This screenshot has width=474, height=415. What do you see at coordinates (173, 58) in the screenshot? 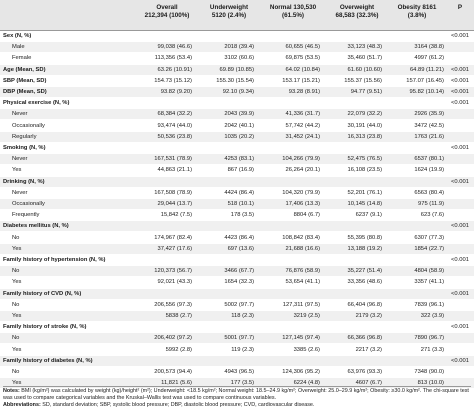
I see `cell-value: 113,356 (53.4)` at bounding box center [173, 58].